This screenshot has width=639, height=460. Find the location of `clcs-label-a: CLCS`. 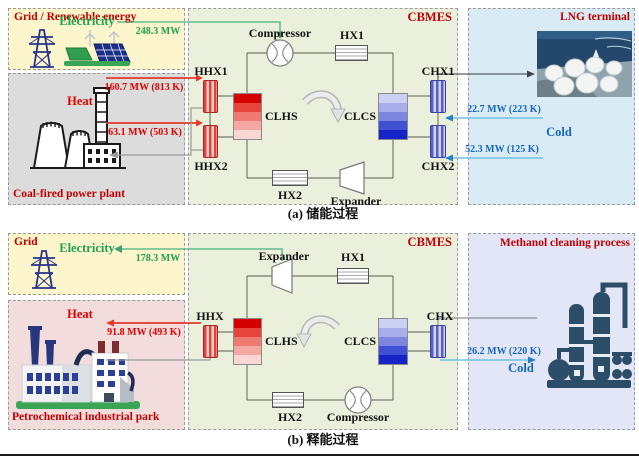

clcs-label-a: CLCS is located at coordinates (359, 116).